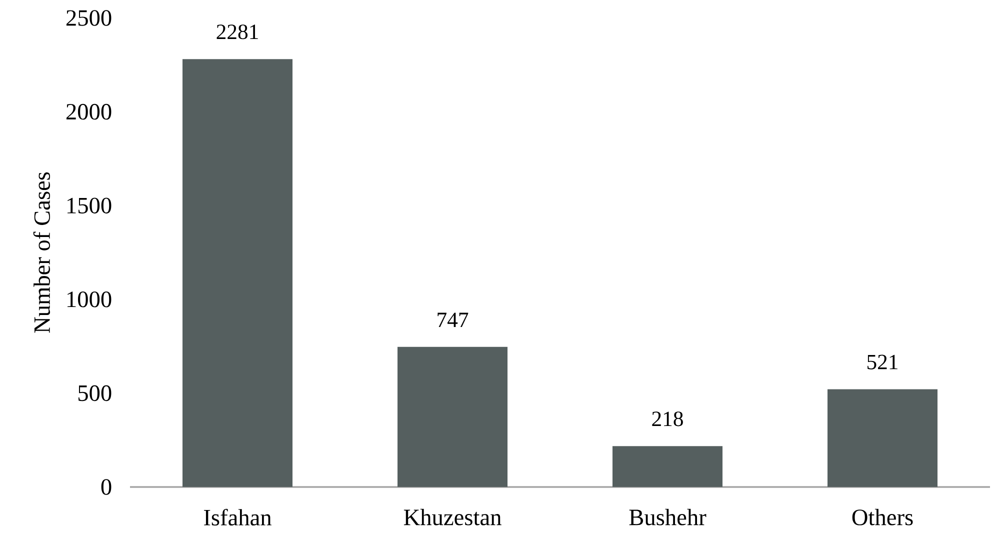 The height and width of the screenshot is (557, 1000). Describe the element at coordinates (667, 517) in the screenshot. I see `x-tick-label: Bushehr` at that location.